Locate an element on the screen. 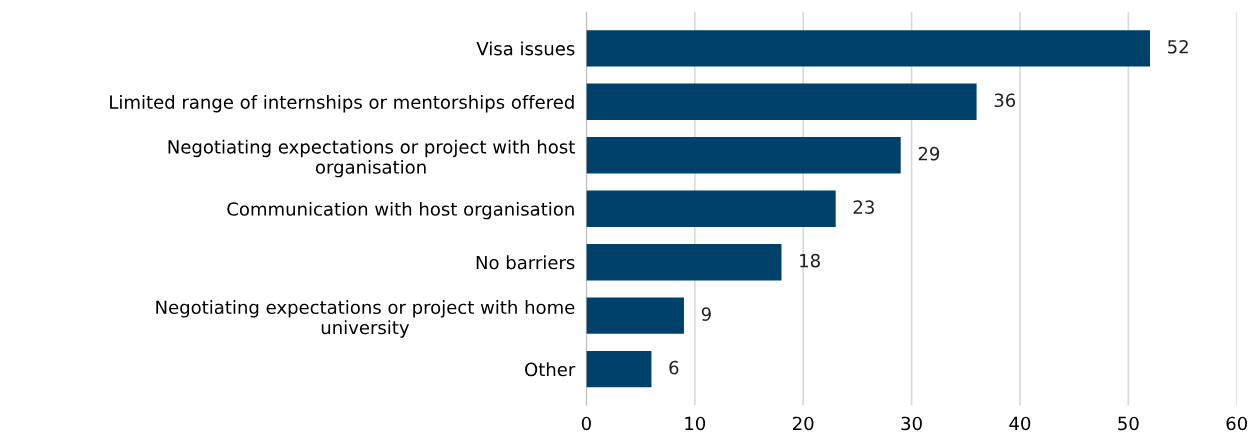 The height and width of the screenshot is (439, 1253). y-tick-label: Limited range of internships or mentorships offered is located at coordinates (342, 103).